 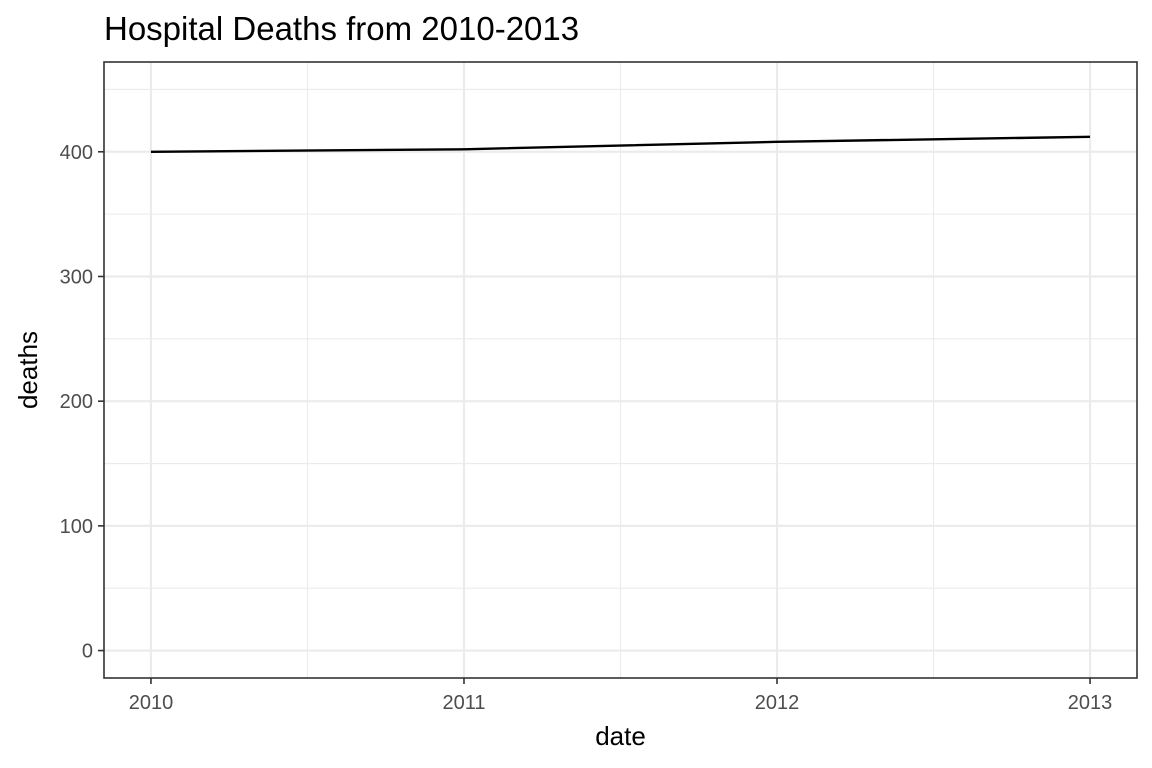 I want to click on y-tick-label: 100, so click(x=76, y=527).